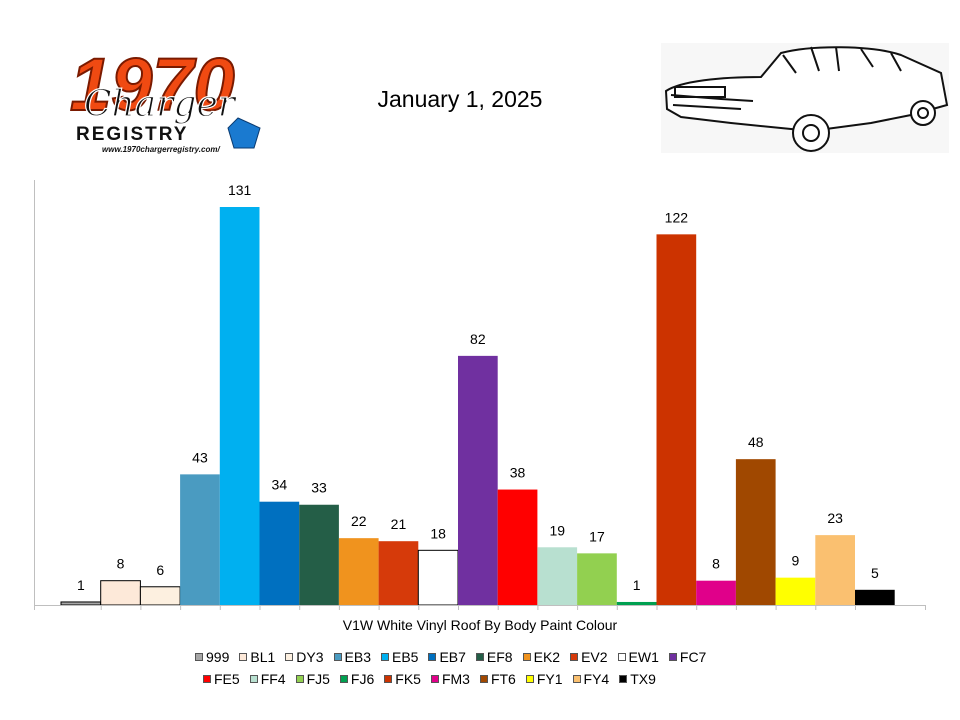 The width and height of the screenshot is (960, 720). I want to click on legend-item-FY4: FY4, so click(591, 679).